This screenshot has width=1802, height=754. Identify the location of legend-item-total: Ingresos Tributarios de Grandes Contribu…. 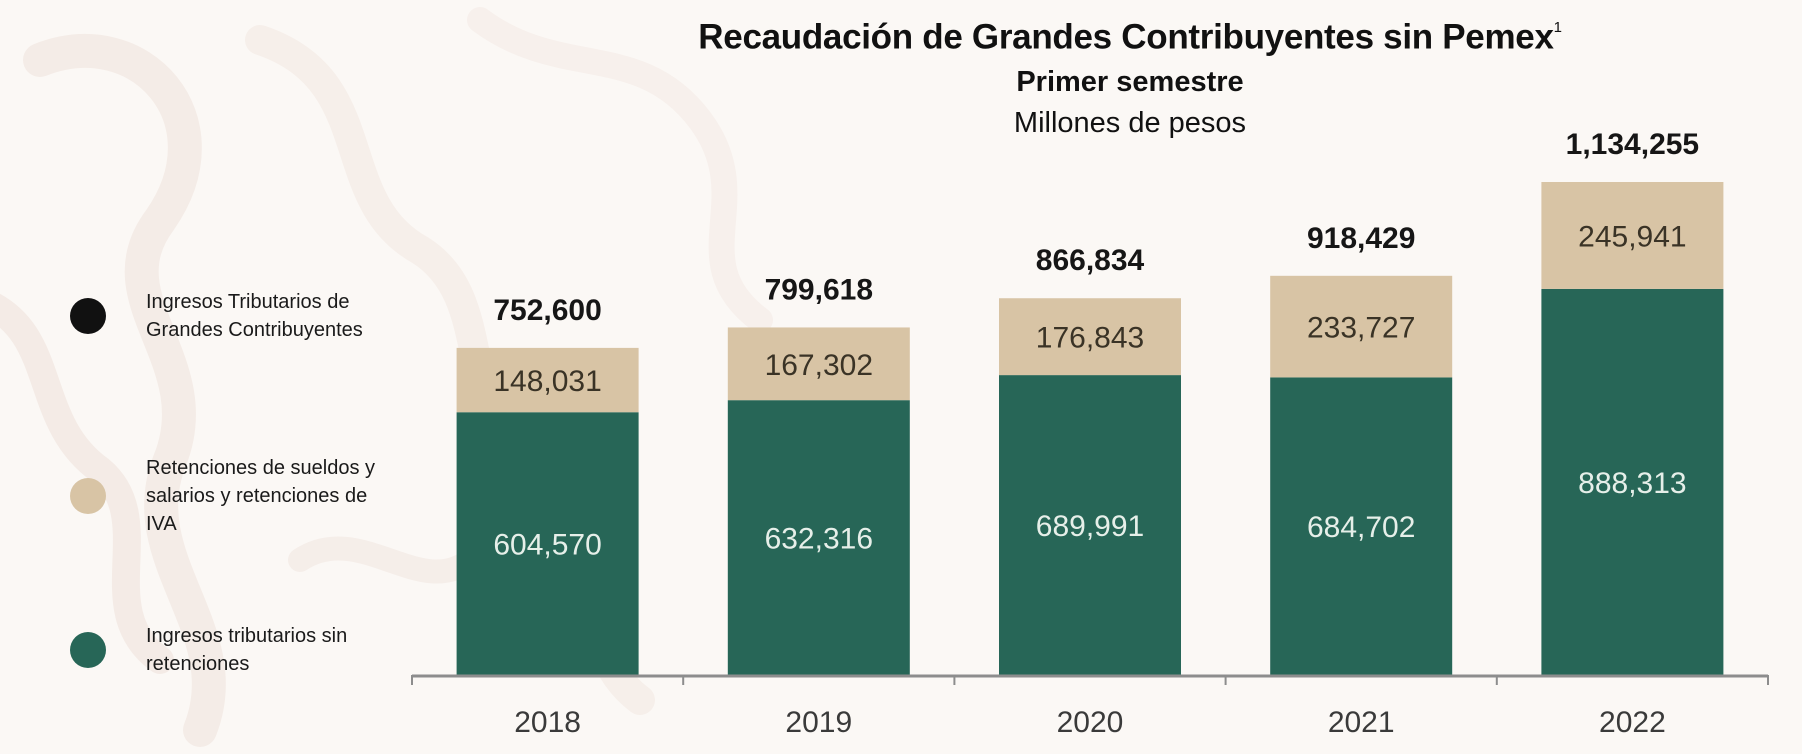
(218, 316).